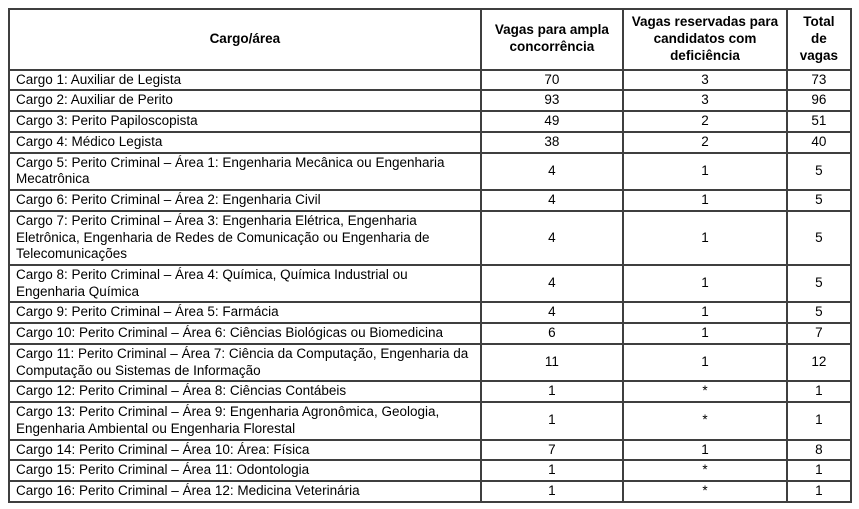 This screenshot has width=859, height=509. I want to click on ampla-cell: 49, so click(552, 121).